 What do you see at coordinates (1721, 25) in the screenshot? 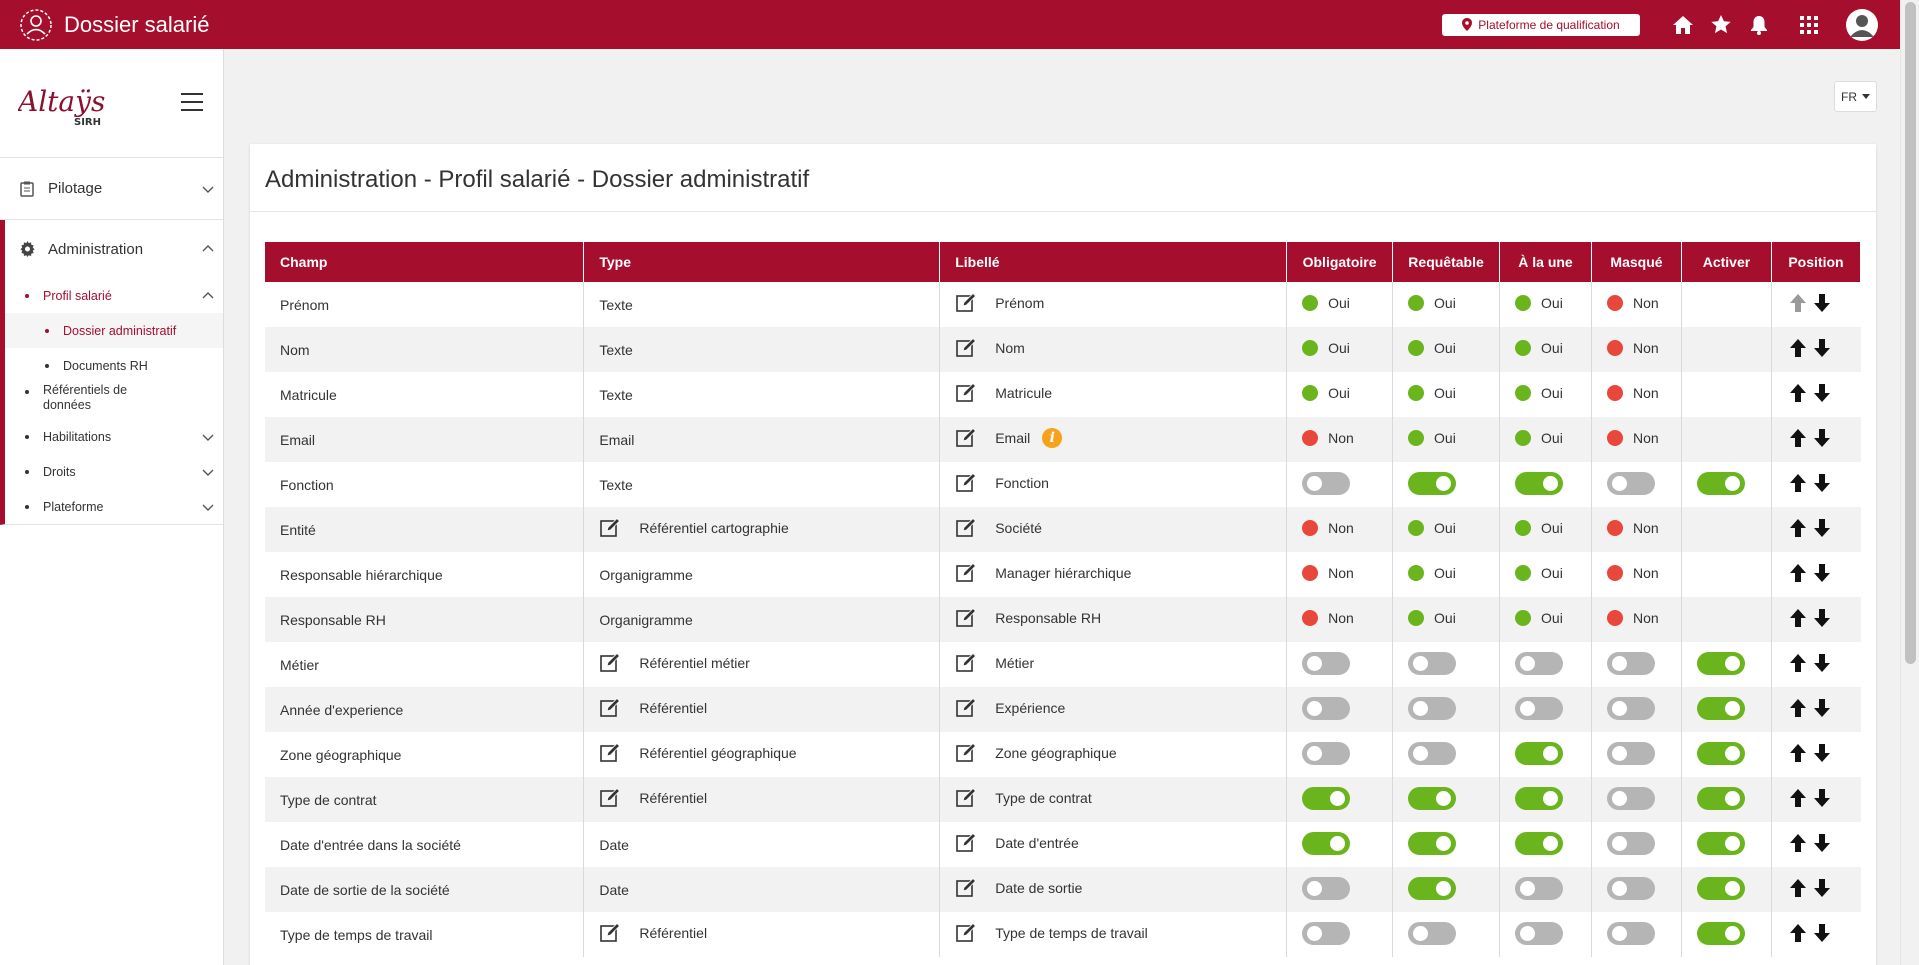
I see `star-icon` at bounding box center [1721, 25].